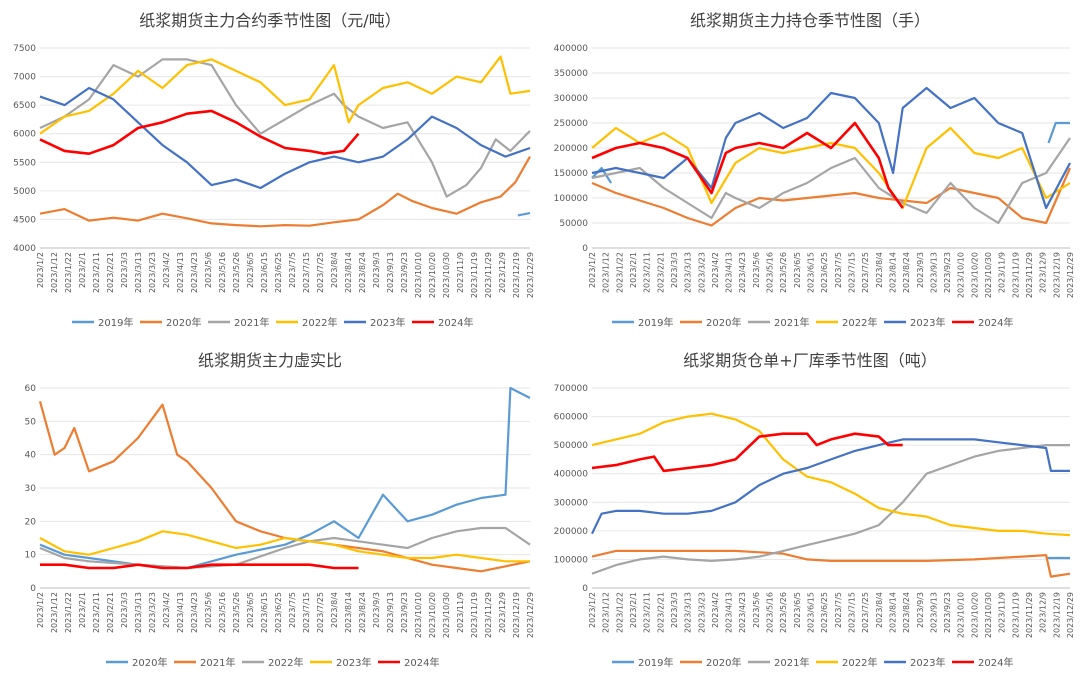  What do you see at coordinates (24, 135) in the screenshot?
I see `y-tick-label: 6000` at bounding box center [24, 135].